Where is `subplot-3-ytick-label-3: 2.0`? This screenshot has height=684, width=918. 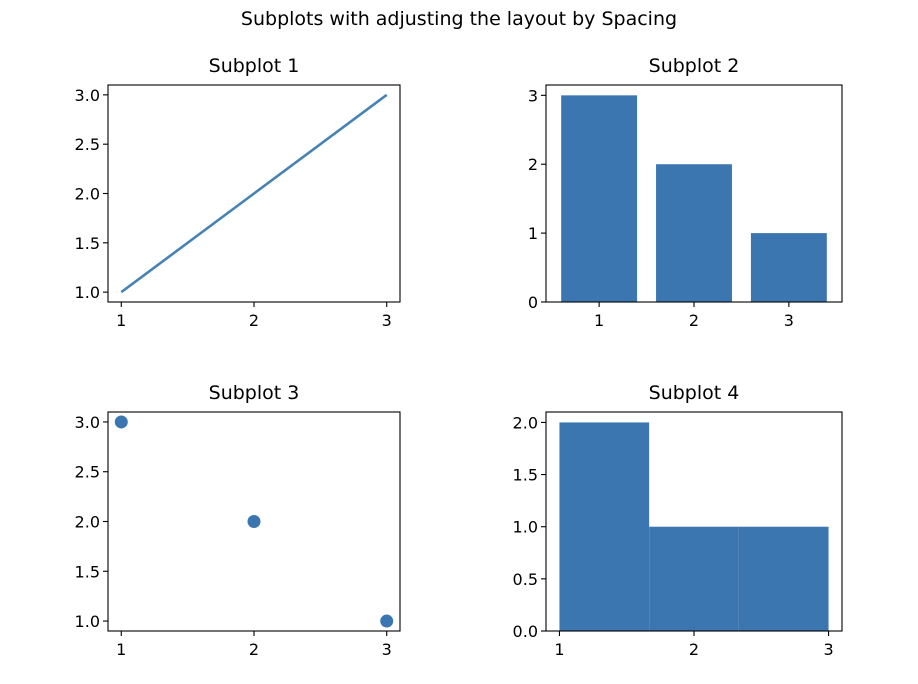 subplot-3-ytick-label-3: 2.0 is located at coordinates (87, 522).